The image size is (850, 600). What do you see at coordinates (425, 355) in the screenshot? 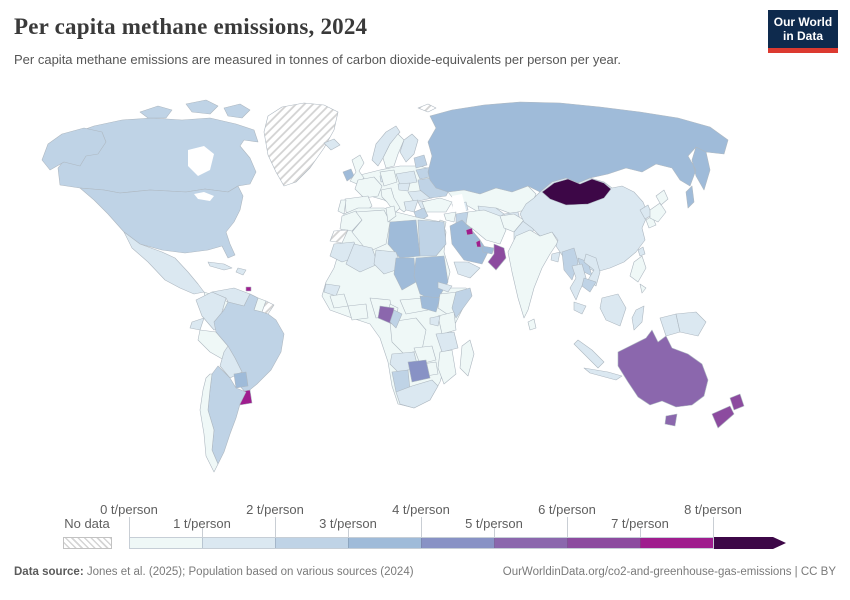
I see `country-zambia` at bounding box center [425, 355].